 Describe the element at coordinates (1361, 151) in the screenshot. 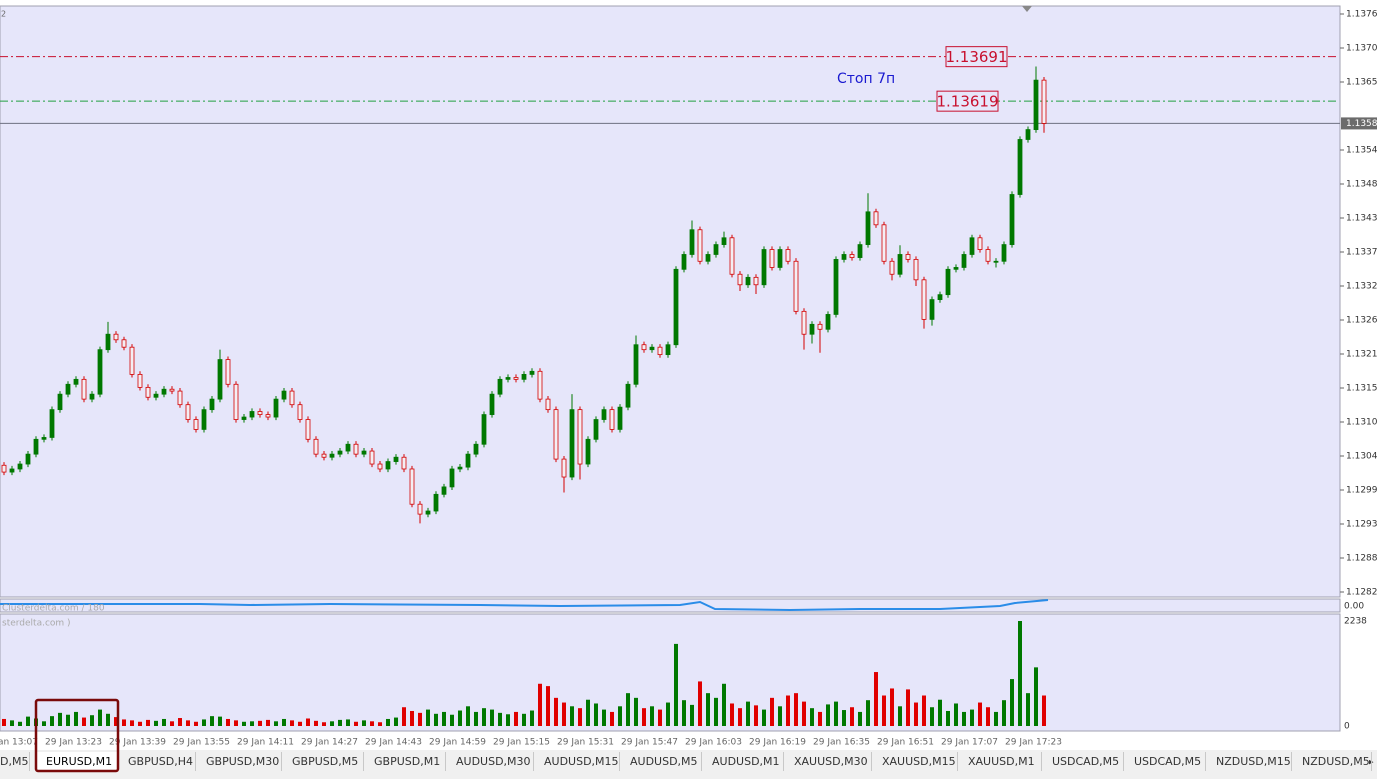

I see `y-tick-label: 1.13540` at that location.